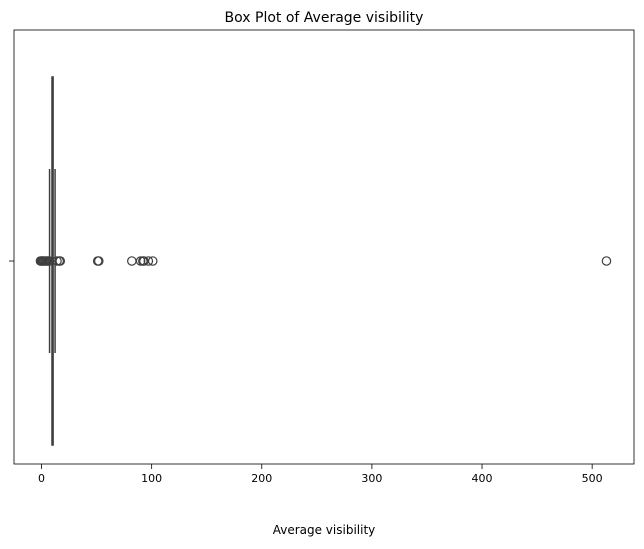 This screenshot has width=644, height=549. Describe the element at coordinates (323, 261) in the screenshot. I see `outlier-points` at that location.